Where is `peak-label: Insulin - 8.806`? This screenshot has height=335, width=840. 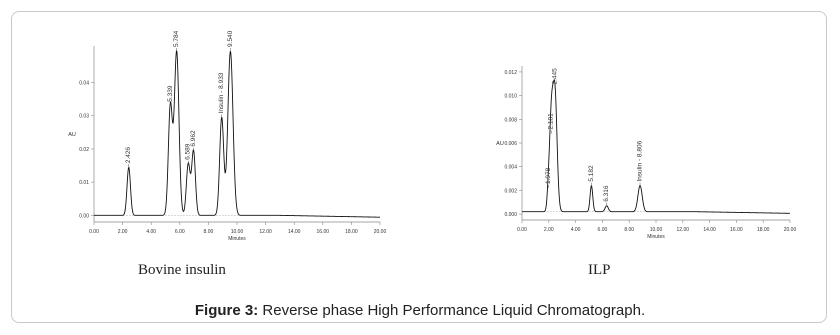
peak-label: Insulin - 8.806 is located at coordinates (640, 160).